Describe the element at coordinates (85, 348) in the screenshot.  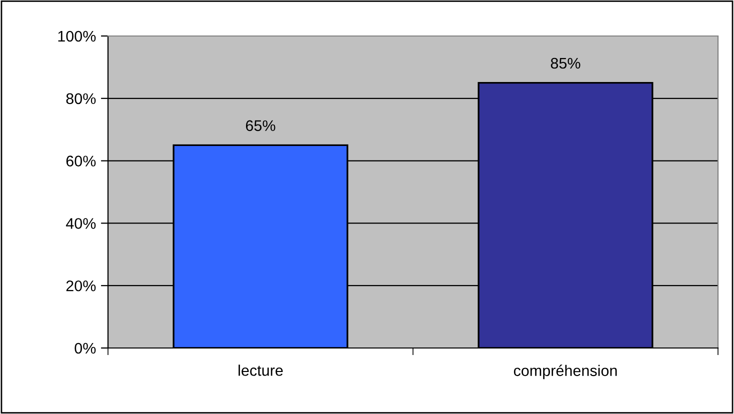
I see `y-tick-label: 0%` at that location.